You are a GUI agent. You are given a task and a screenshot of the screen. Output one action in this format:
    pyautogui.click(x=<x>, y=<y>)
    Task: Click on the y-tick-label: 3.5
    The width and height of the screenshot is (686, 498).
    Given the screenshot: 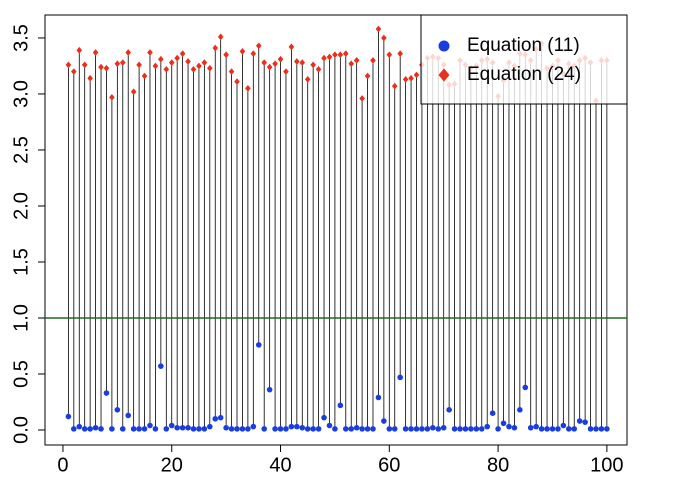 What is the action you would take?
    pyautogui.click(x=21, y=38)
    